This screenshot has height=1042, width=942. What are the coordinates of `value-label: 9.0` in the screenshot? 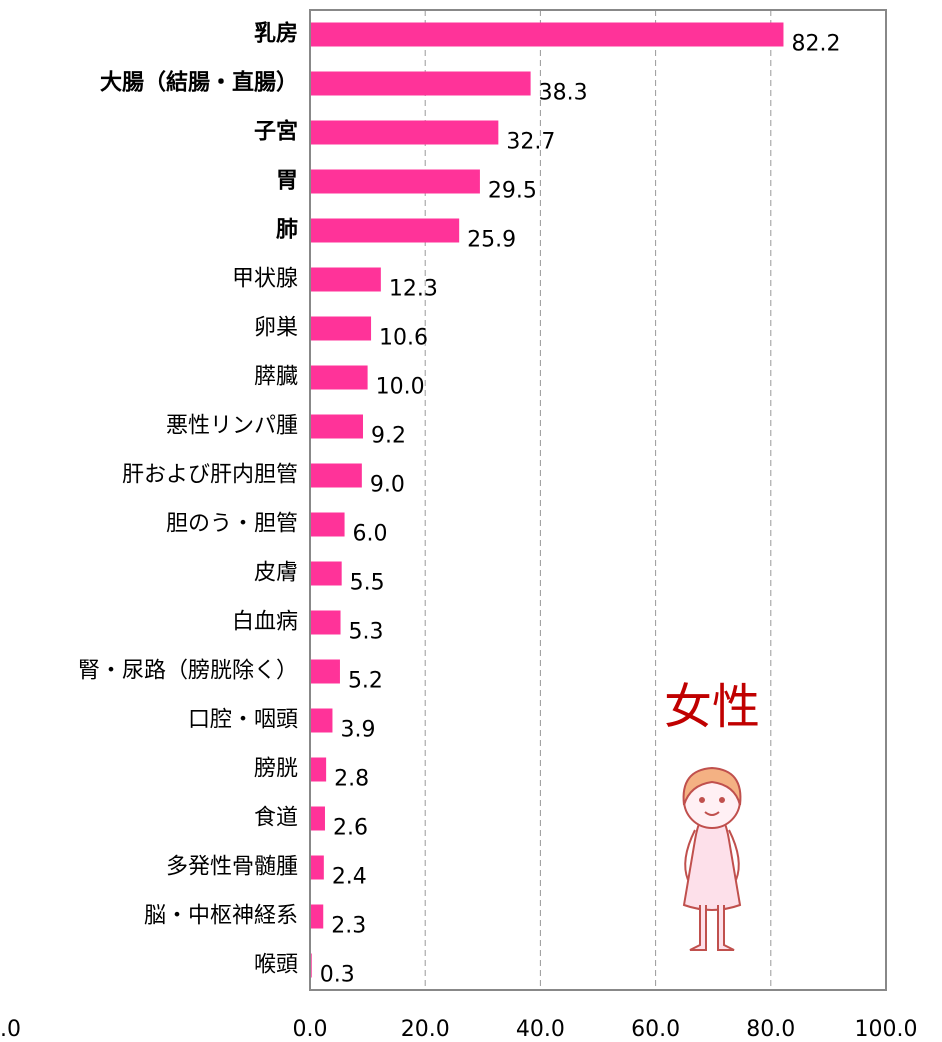 It's located at (387, 485).